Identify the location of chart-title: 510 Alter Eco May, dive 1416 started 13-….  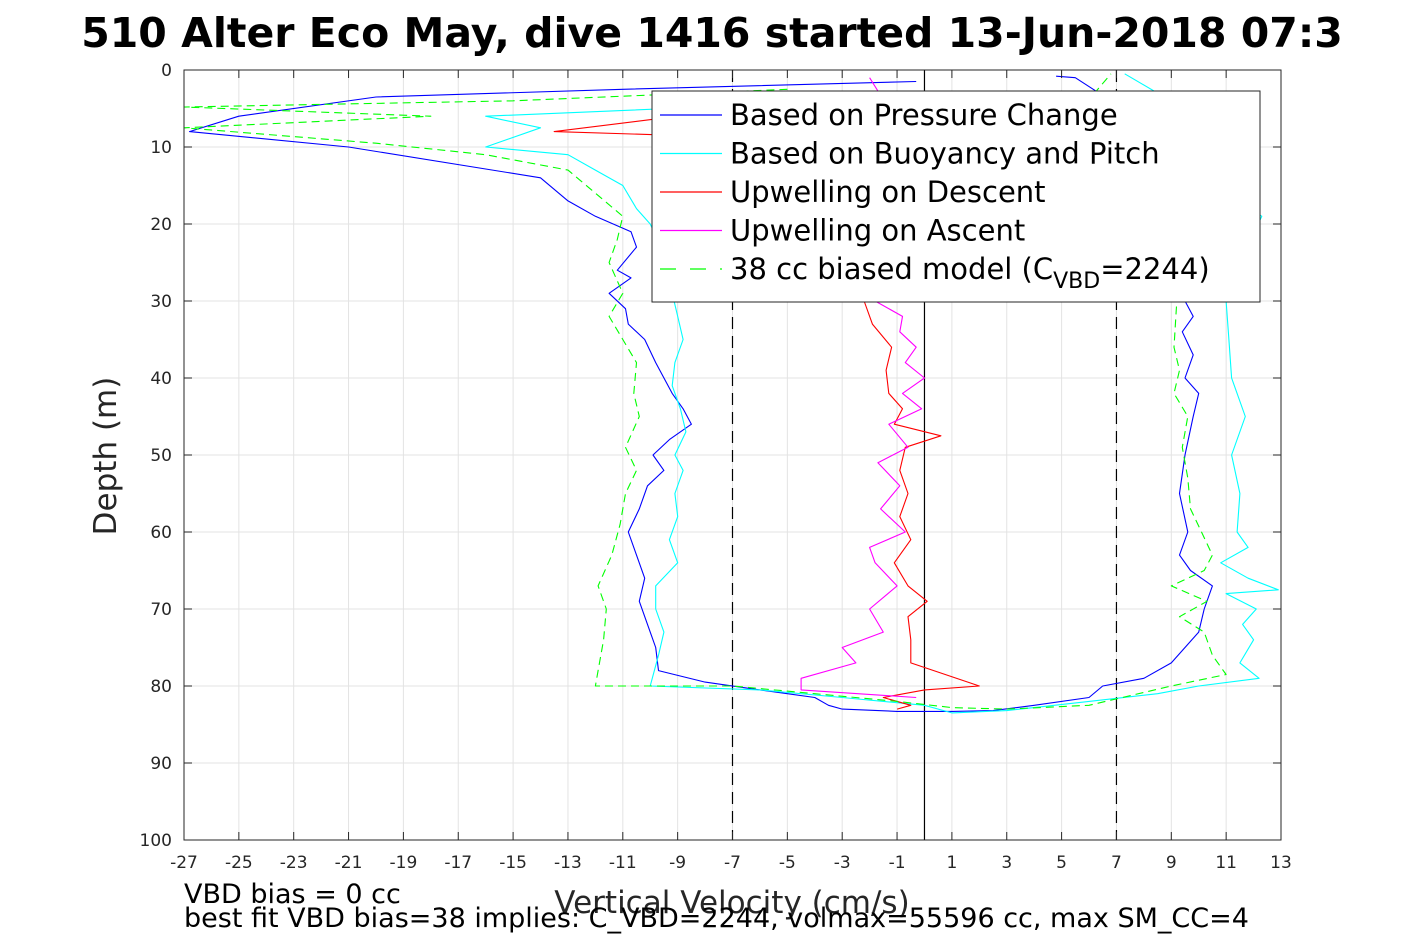
(712, 33).